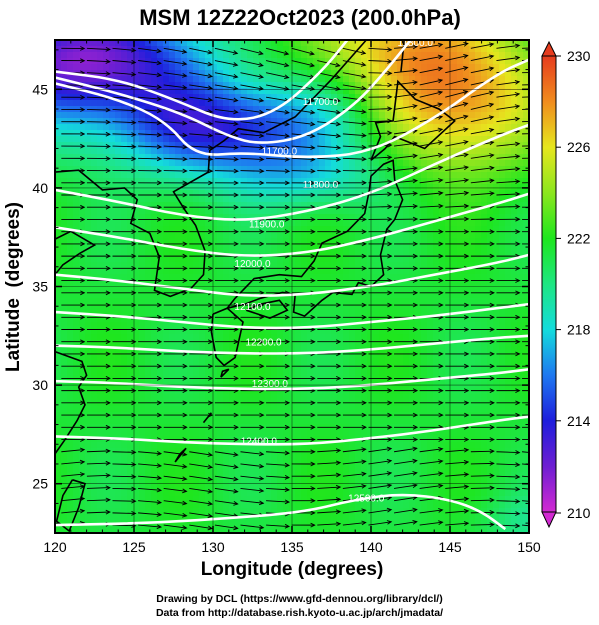  I want to click on contour-label: 12500.0, so click(366, 498).